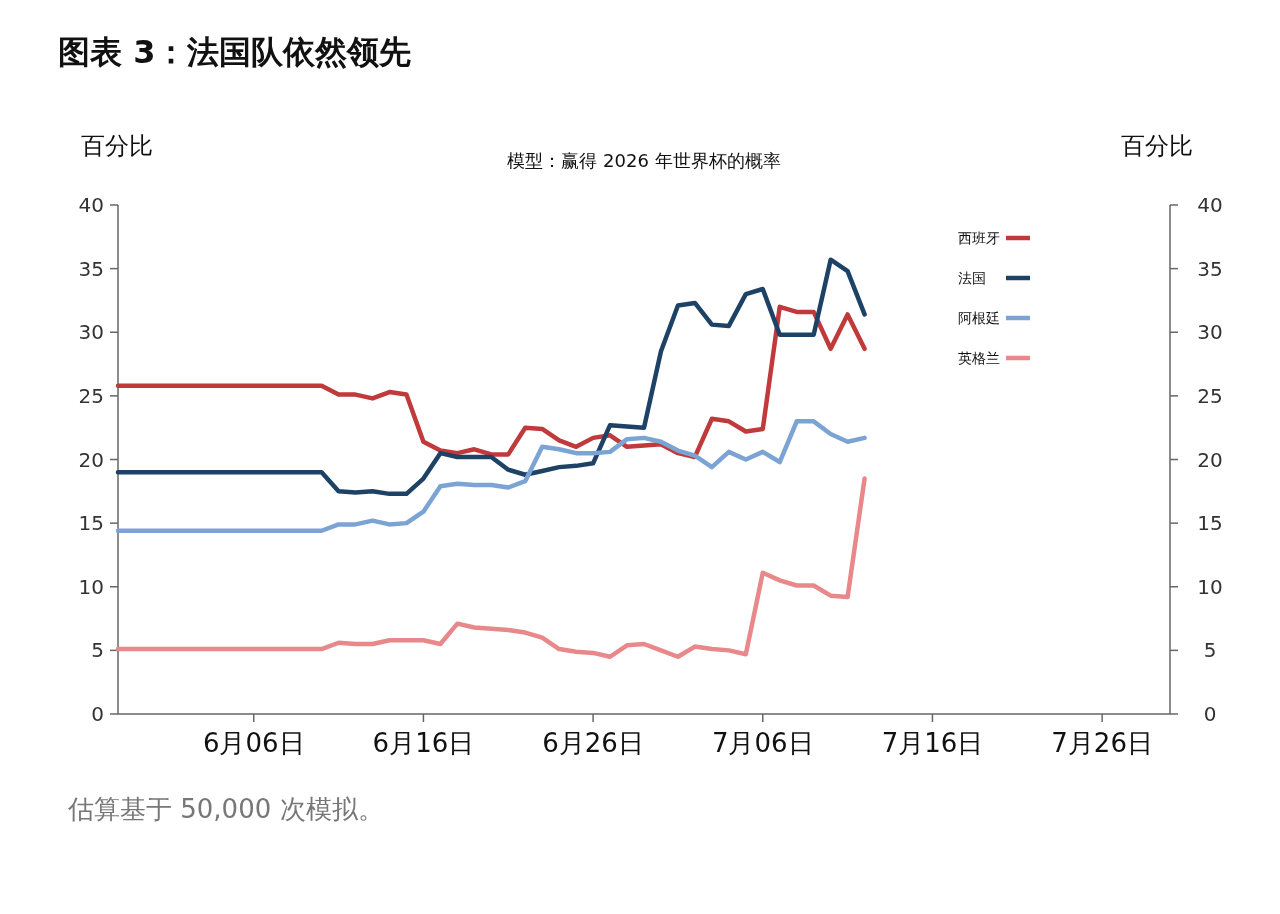 This screenshot has width=1280, height=914. Describe the element at coordinates (1210, 459) in the screenshot. I see `y2-tick-label: 20` at that location.